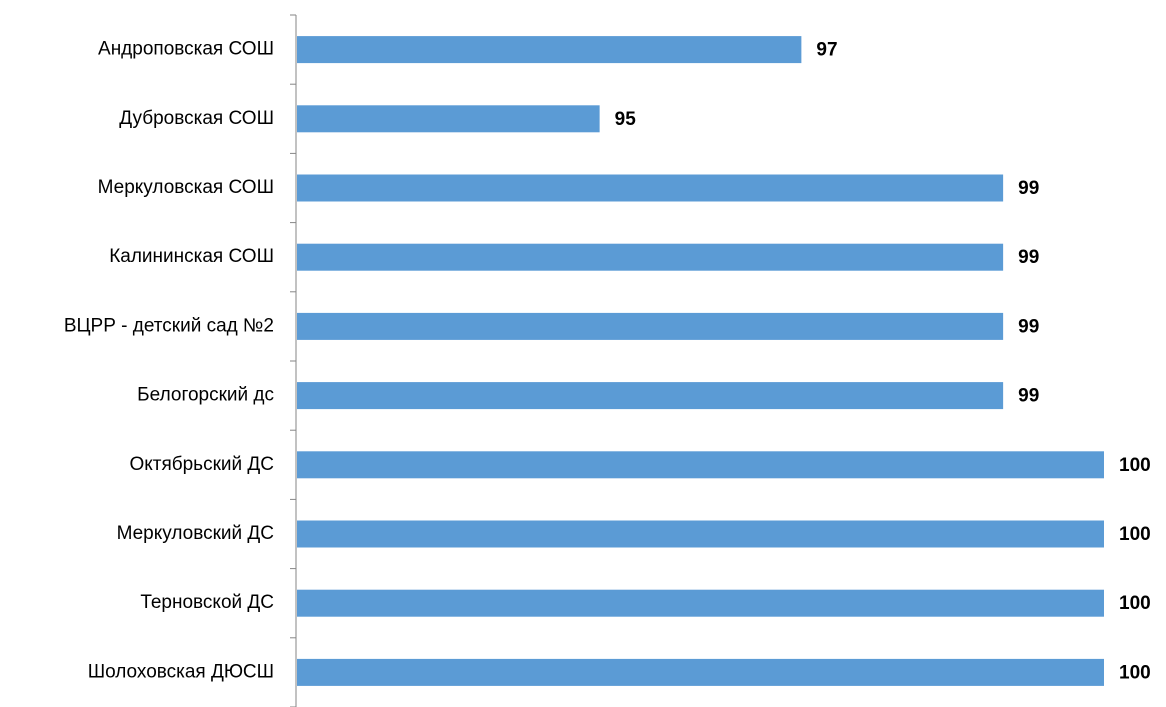  Describe the element at coordinates (196, 118) in the screenshot. I see `category-label: Дубровская СОШ` at that location.